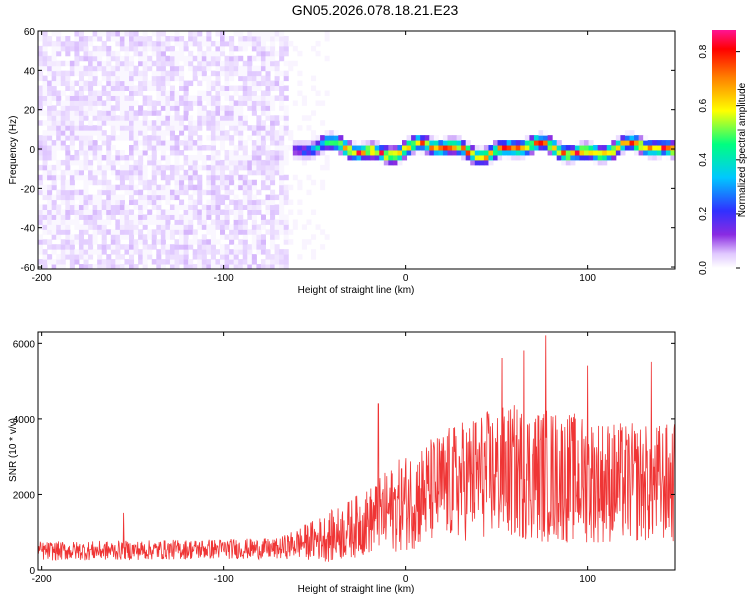 This screenshot has height=600, width=750. Describe the element at coordinates (703, 268) in the screenshot. I see `colorbar-tick-label: 0.0` at that location.